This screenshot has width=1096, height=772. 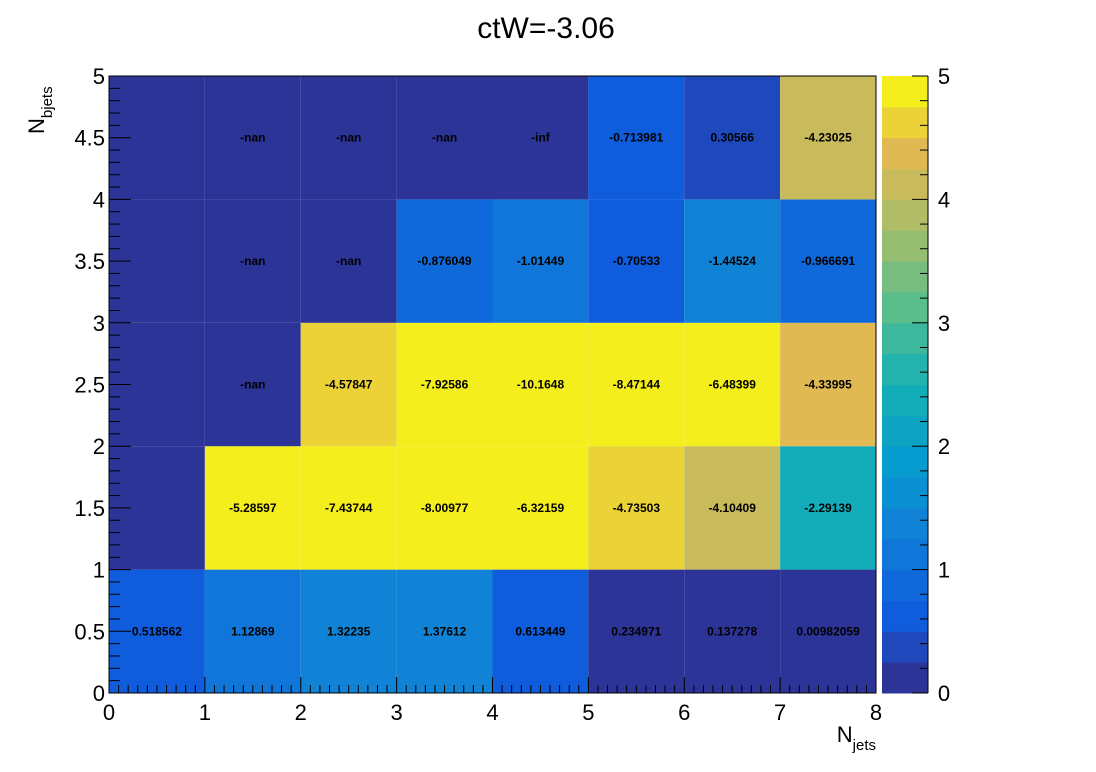 I want to click on x-tick-label: 1, so click(x=205, y=712).